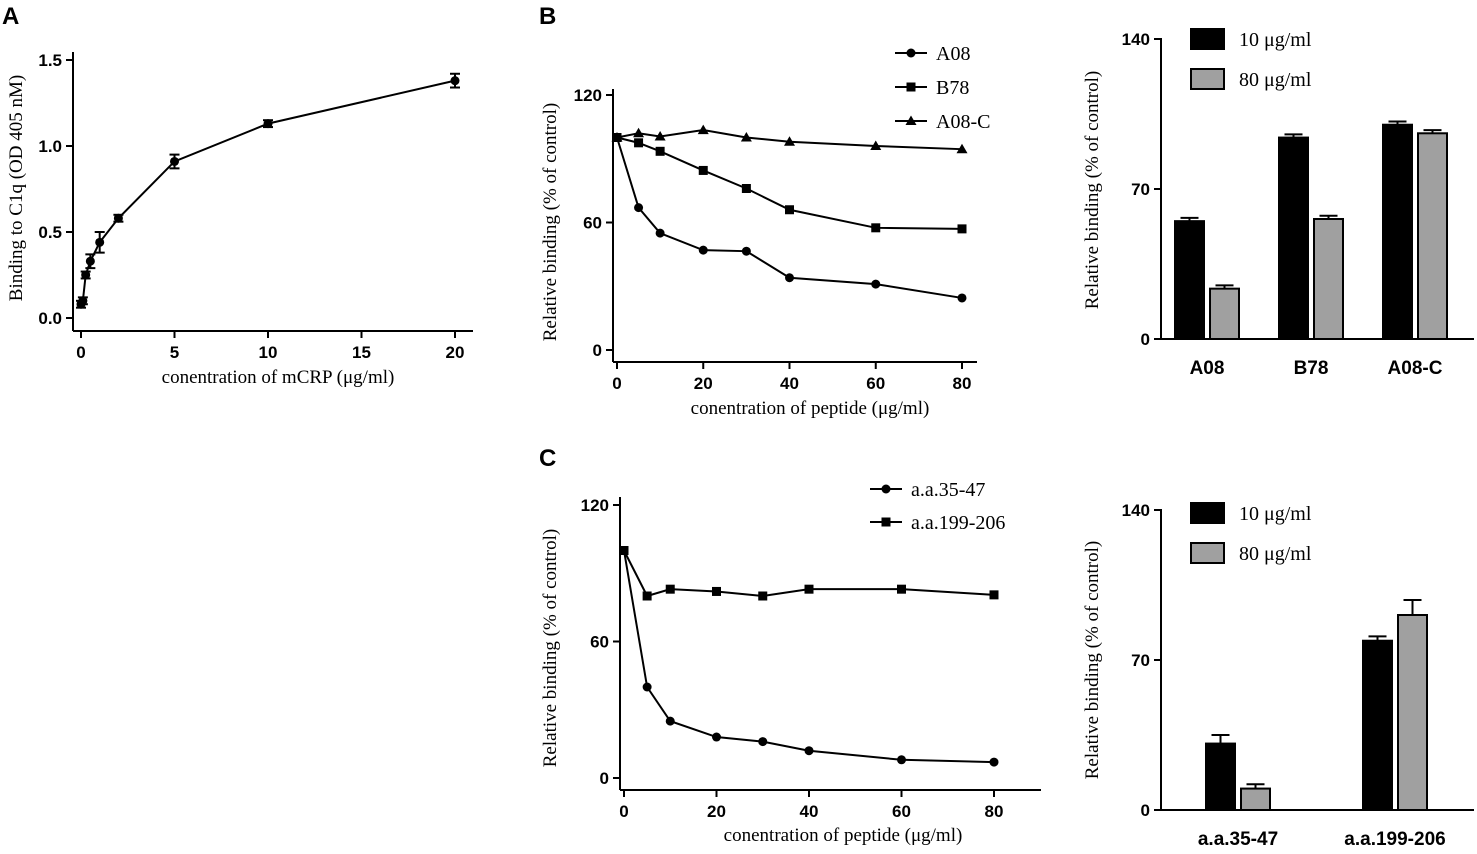 This screenshot has height=854, width=1477. What do you see at coordinates (911, 87) in the screenshot?
I see `legend-marker-b78` at bounding box center [911, 87].